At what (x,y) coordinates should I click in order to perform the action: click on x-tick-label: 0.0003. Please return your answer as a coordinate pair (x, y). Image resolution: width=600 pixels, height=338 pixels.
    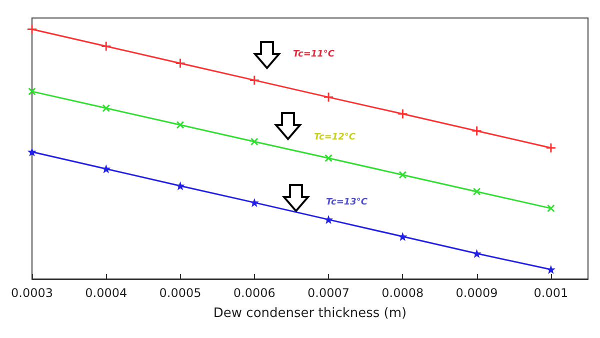
    Looking at the image, I should click on (31, 293).